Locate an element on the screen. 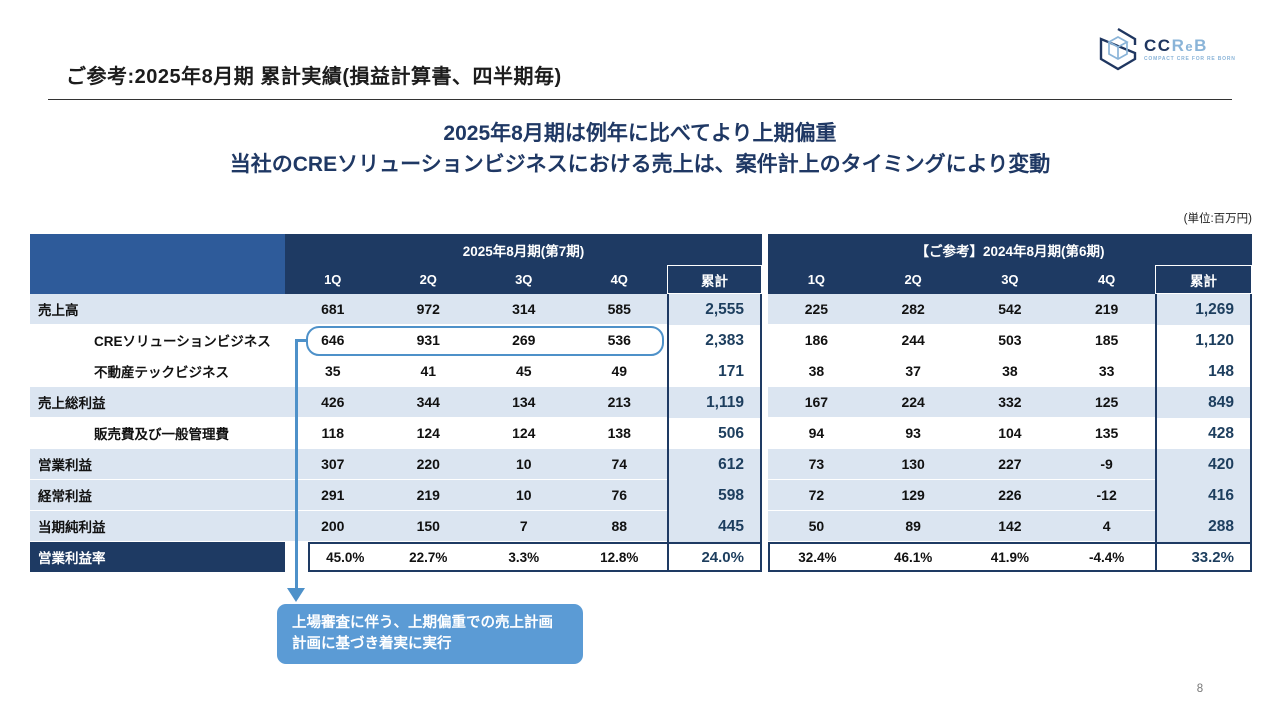 The height and width of the screenshot is (720, 1280). quarter-value: 226 is located at coordinates (1010, 495).